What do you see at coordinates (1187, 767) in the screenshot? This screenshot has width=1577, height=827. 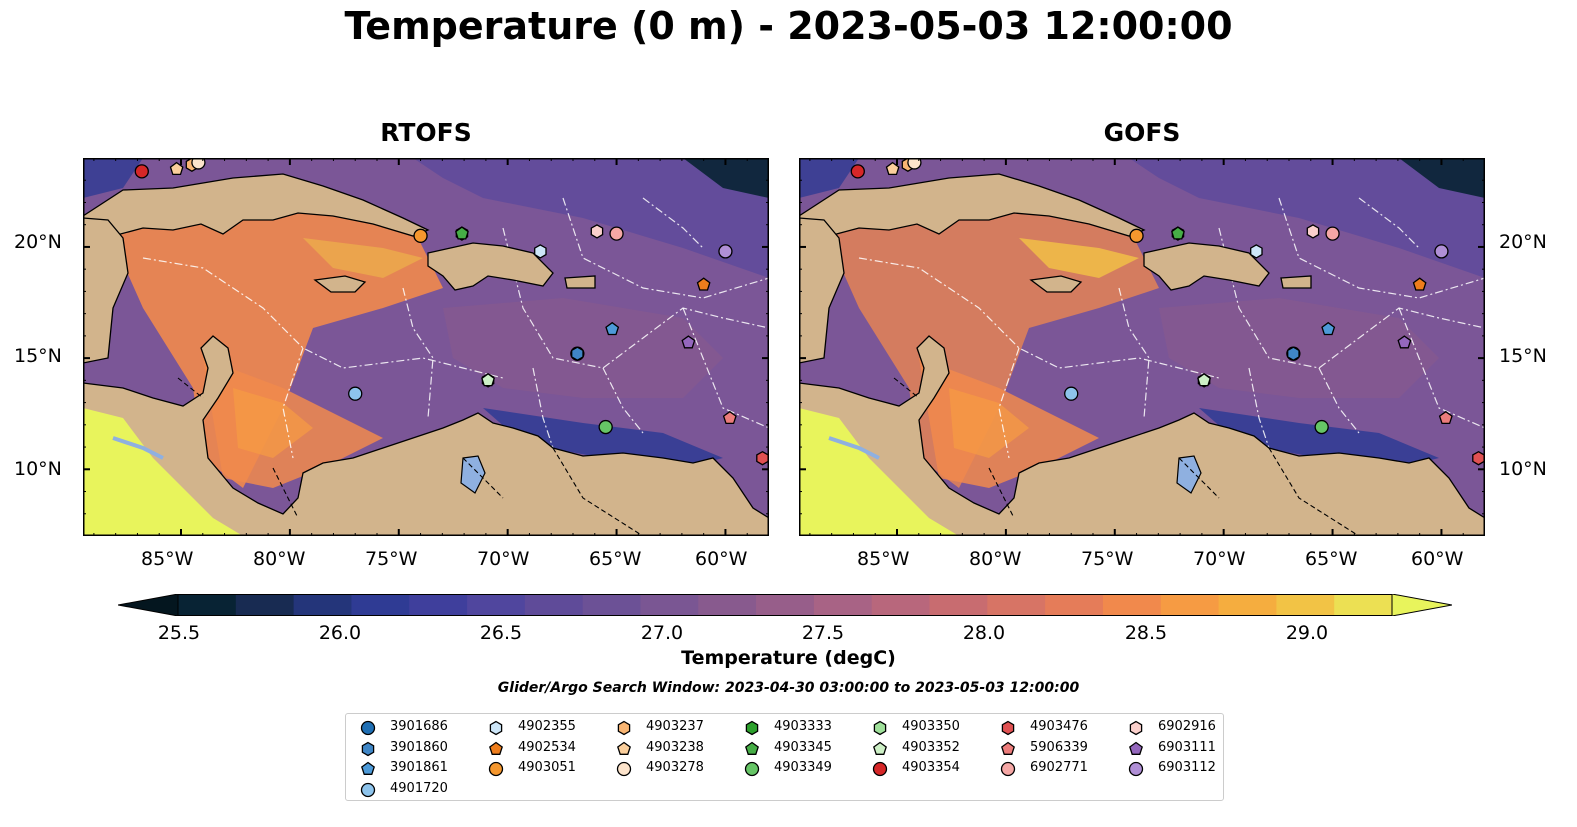 I see `legend-label: 6903112` at bounding box center [1187, 767].